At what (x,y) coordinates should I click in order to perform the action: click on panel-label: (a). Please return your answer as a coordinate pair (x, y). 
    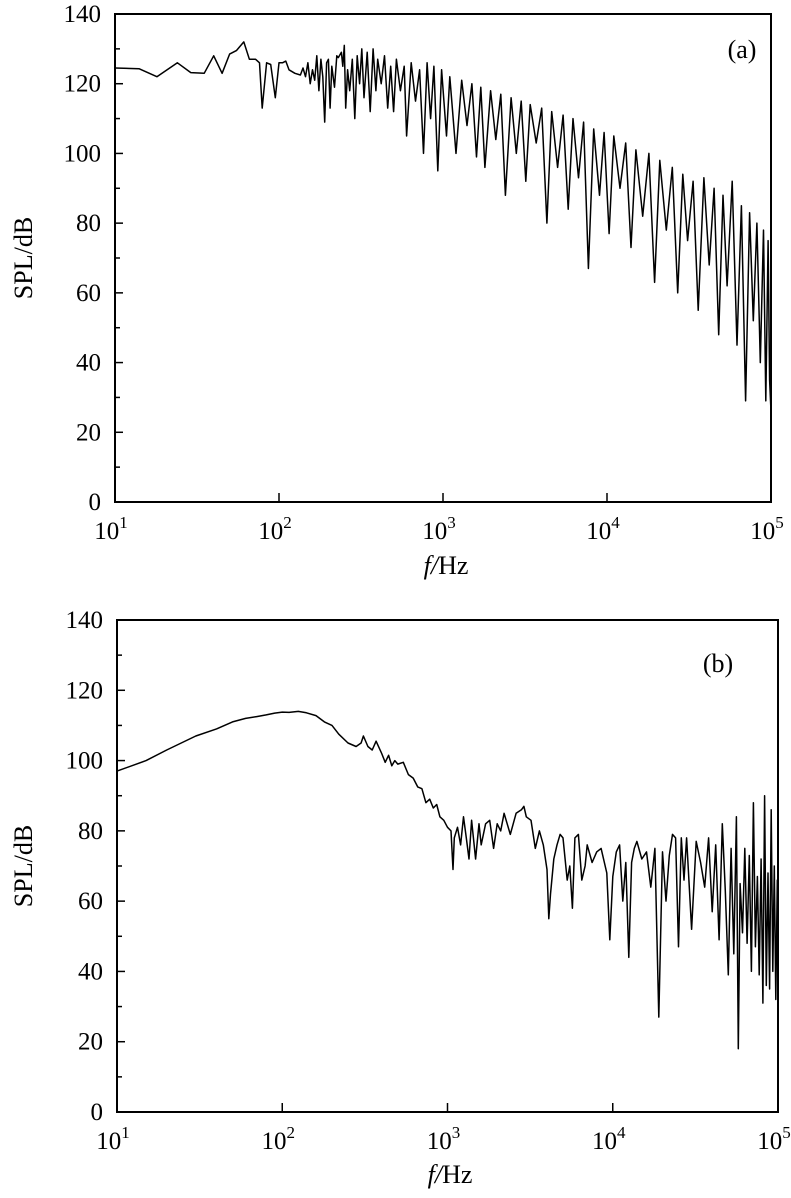
    Looking at the image, I should click on (742, 49).